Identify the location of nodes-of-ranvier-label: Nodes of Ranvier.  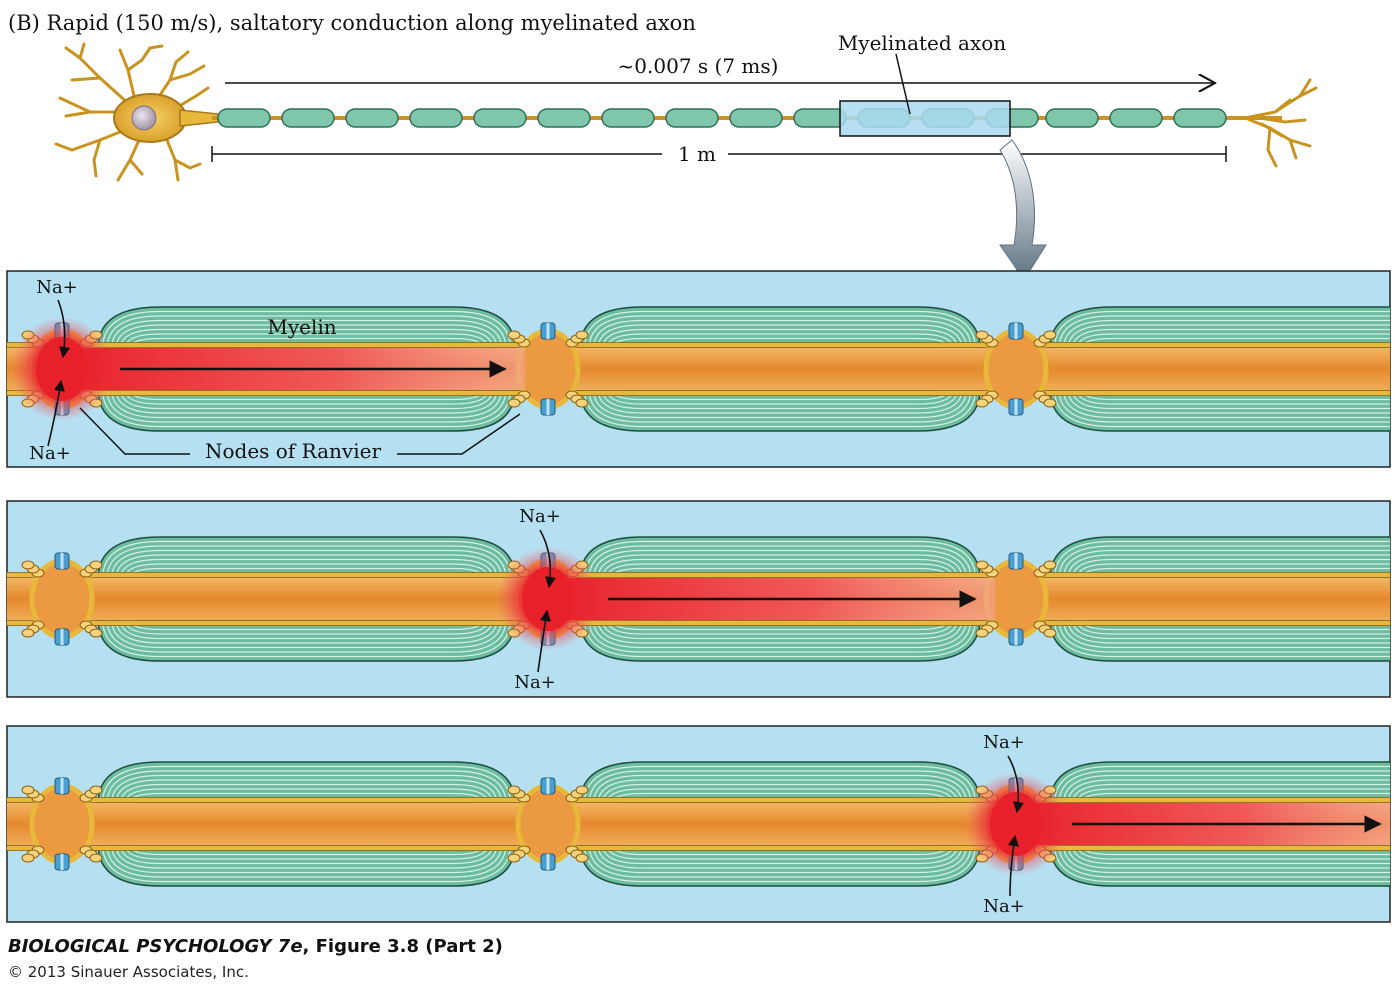
(293, 451).